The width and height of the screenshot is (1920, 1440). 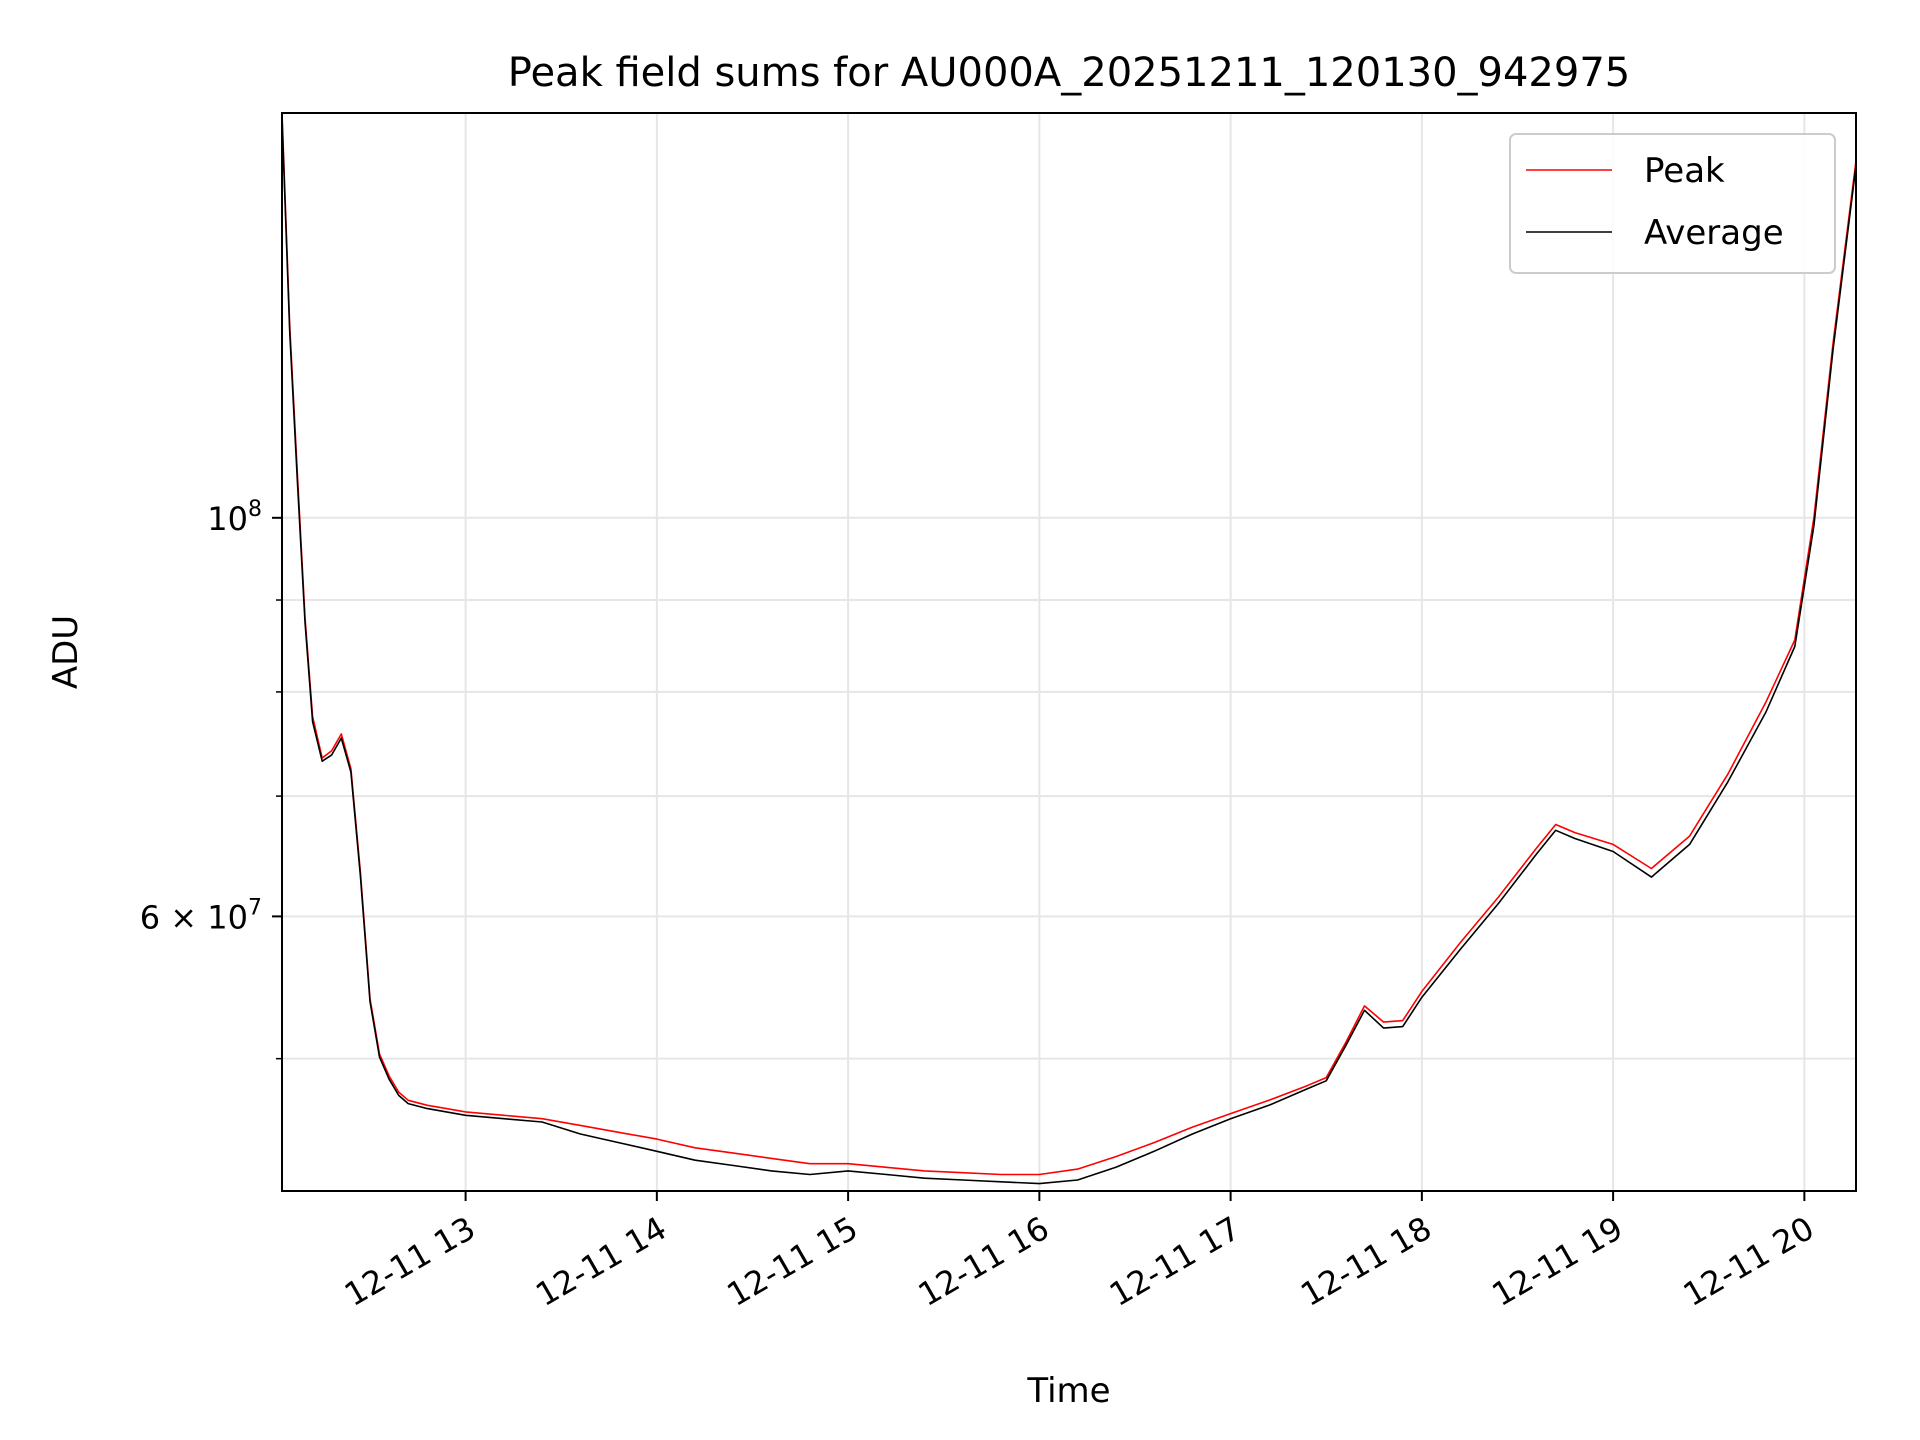 I want to click on legend: Peak Average, so click(x=1672, y=203).